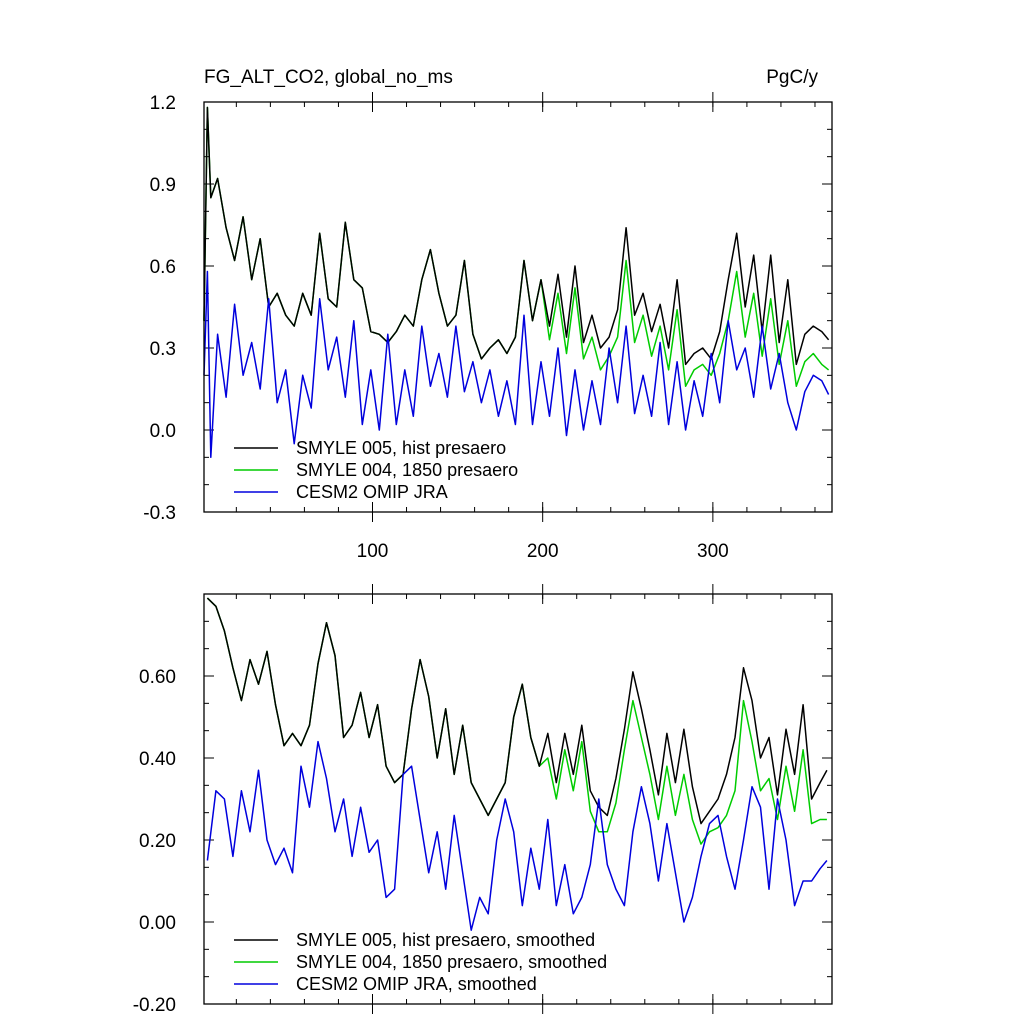 Image resolution: width=1024 pixels, height=1024 pixels. Describe the element at coordinates (543, 551) in the screenshot. I see `x-tick-label: 200` at that location.